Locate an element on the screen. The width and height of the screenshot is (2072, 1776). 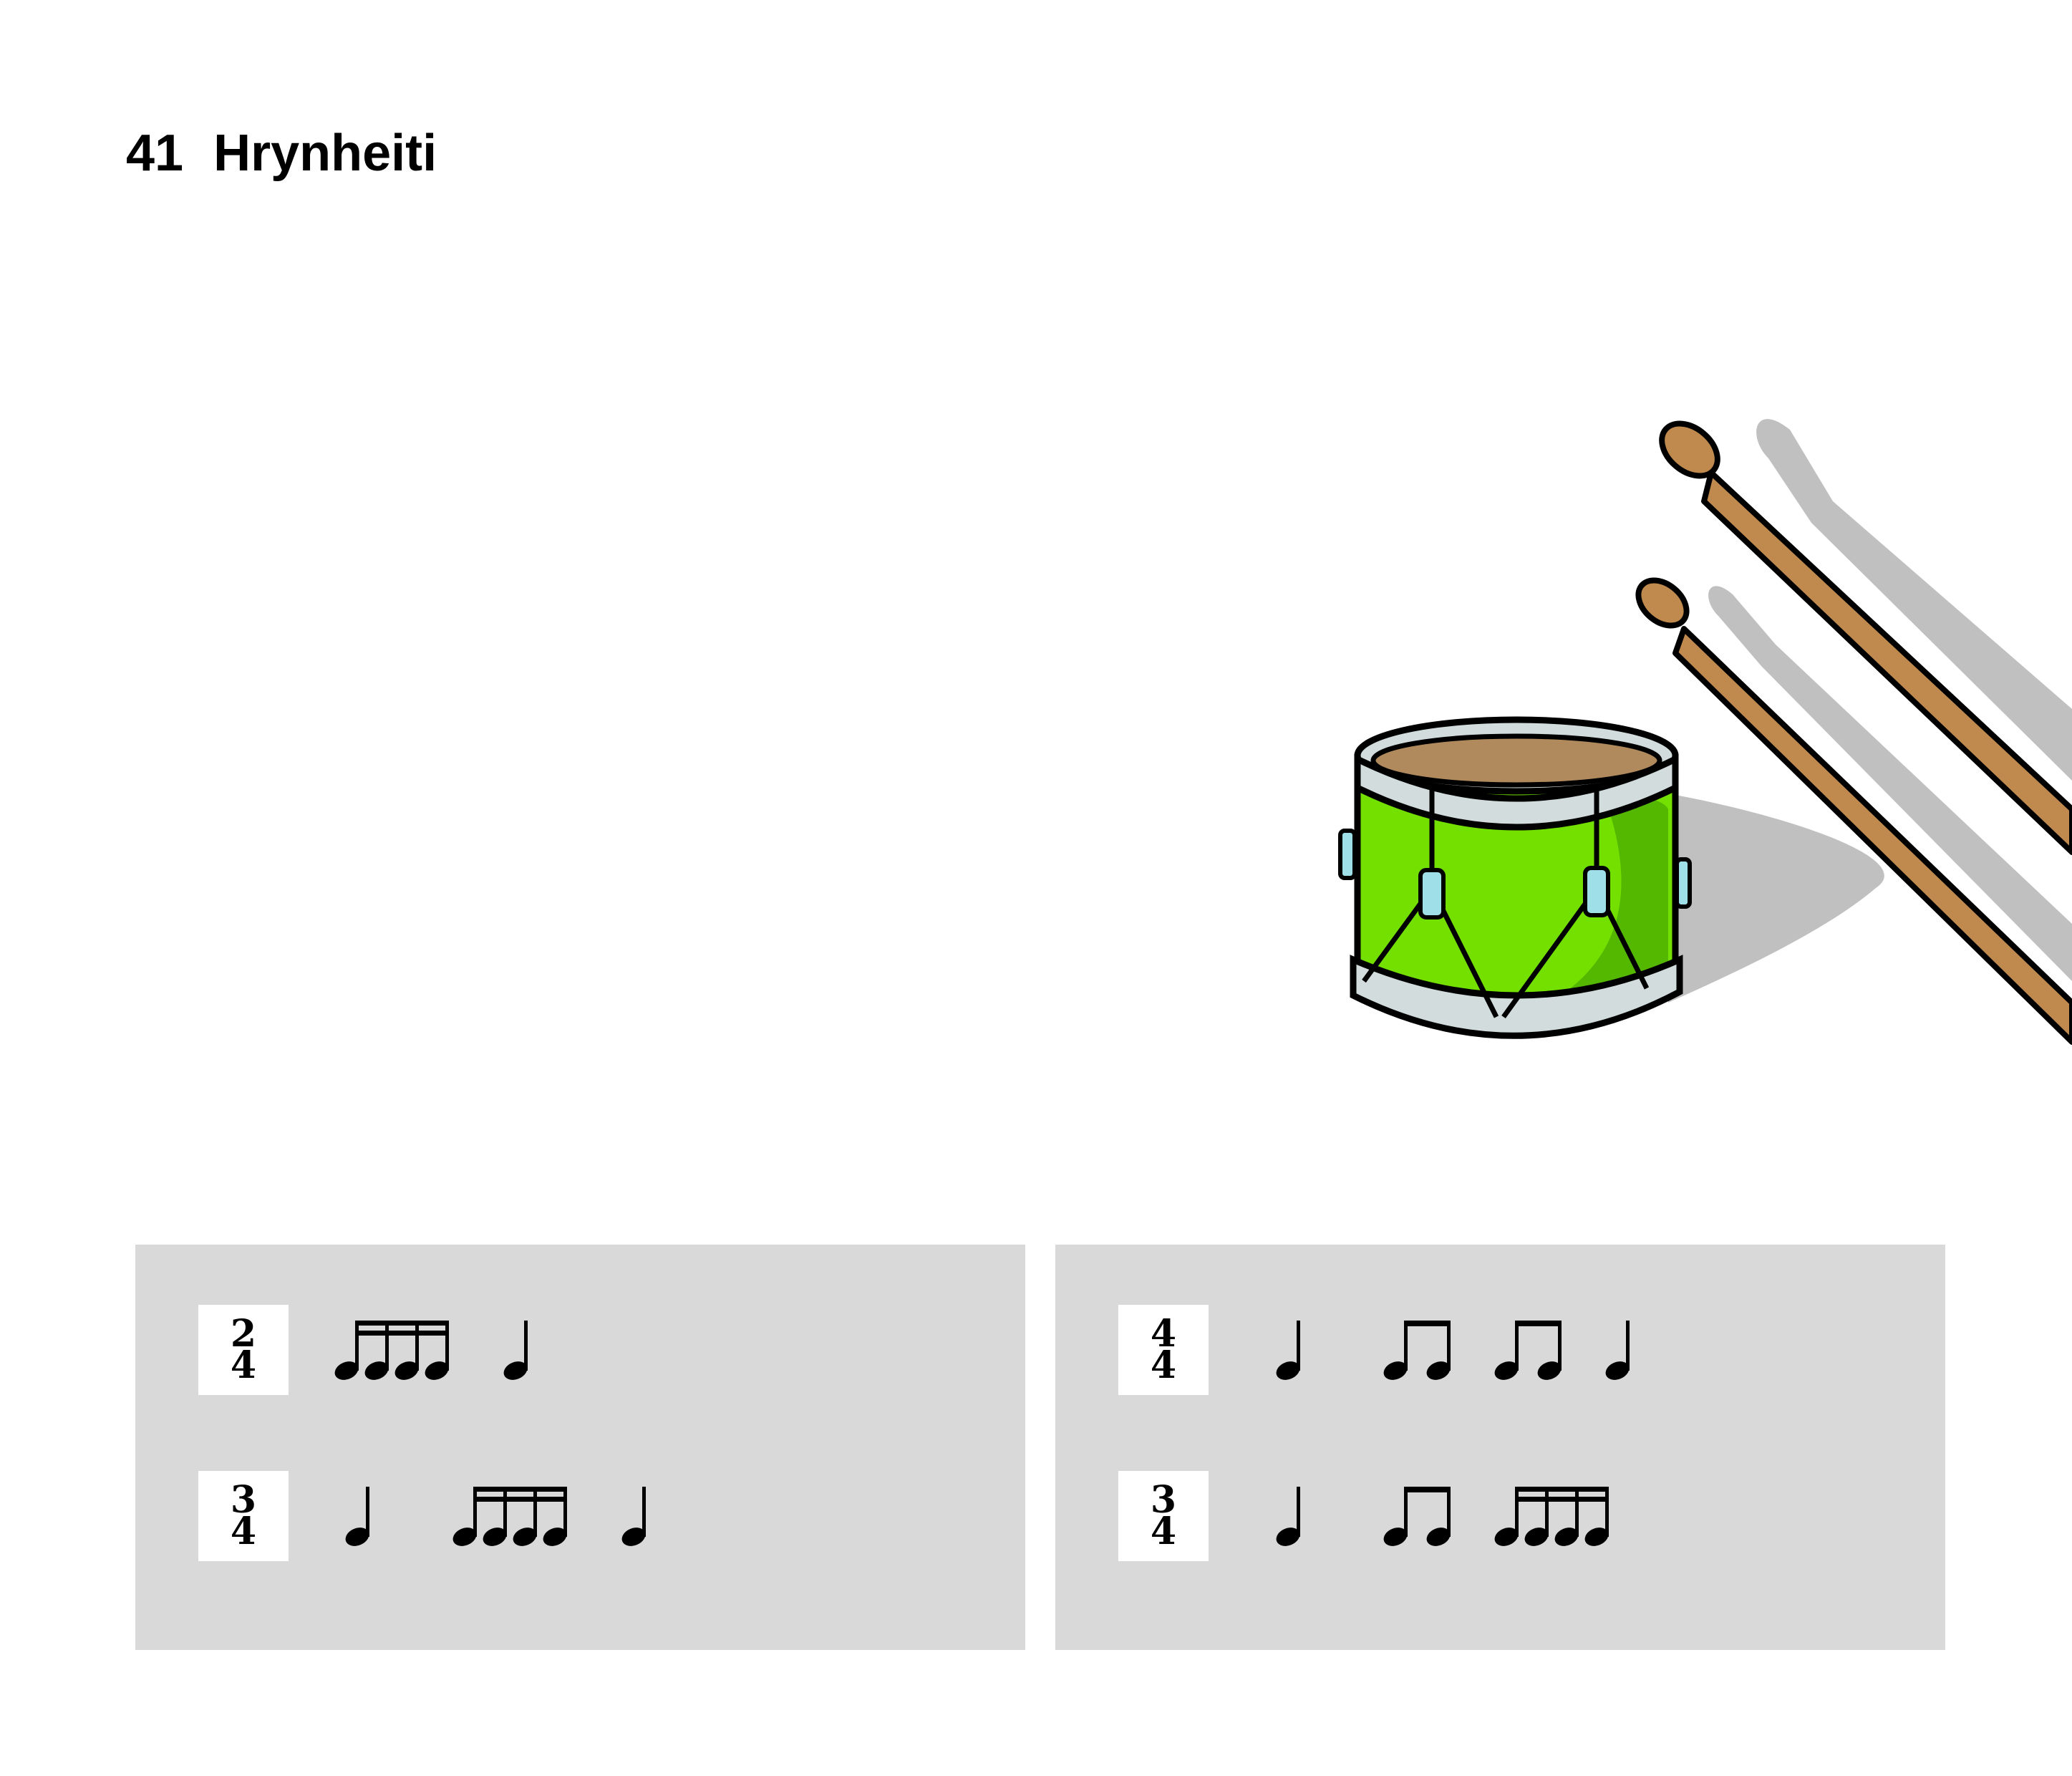
time-signature: 2 4 is located at coordinates (244, 1350).